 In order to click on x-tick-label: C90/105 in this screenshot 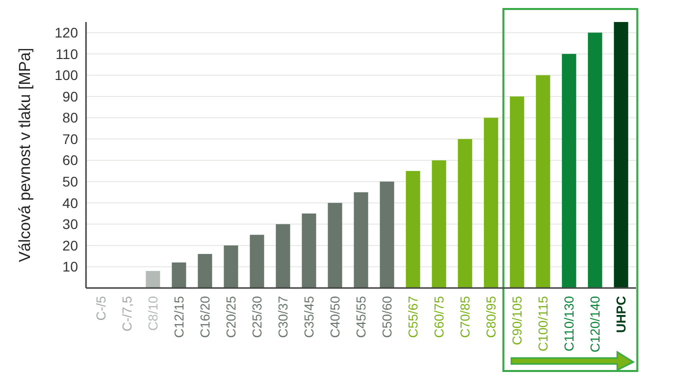, I will do `click(517, 321)`.